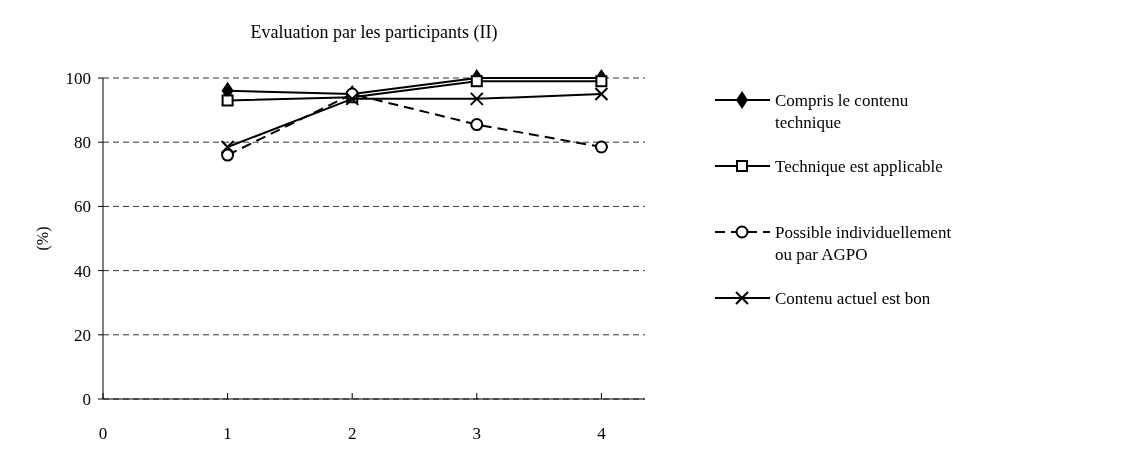 Image resolution: width=1123 pixels, height=459 pixels. I want to click on legend-label: Compris le contenu technique, so click(842, 111).